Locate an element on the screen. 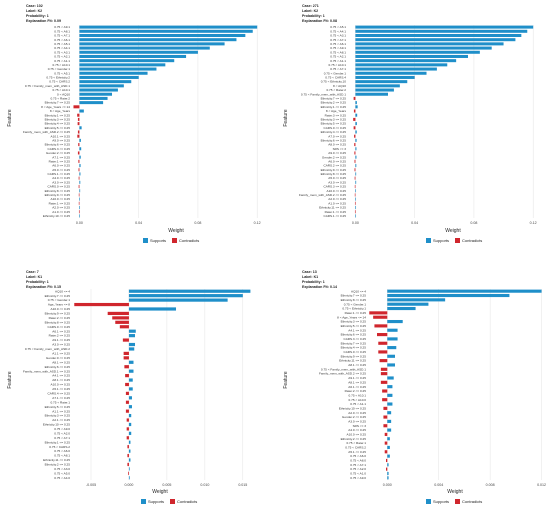 Image resolution: width=550 pixels, height=510 pixels. feature-label: 0.75 < A1.1 is located at coordinates (62, 61).